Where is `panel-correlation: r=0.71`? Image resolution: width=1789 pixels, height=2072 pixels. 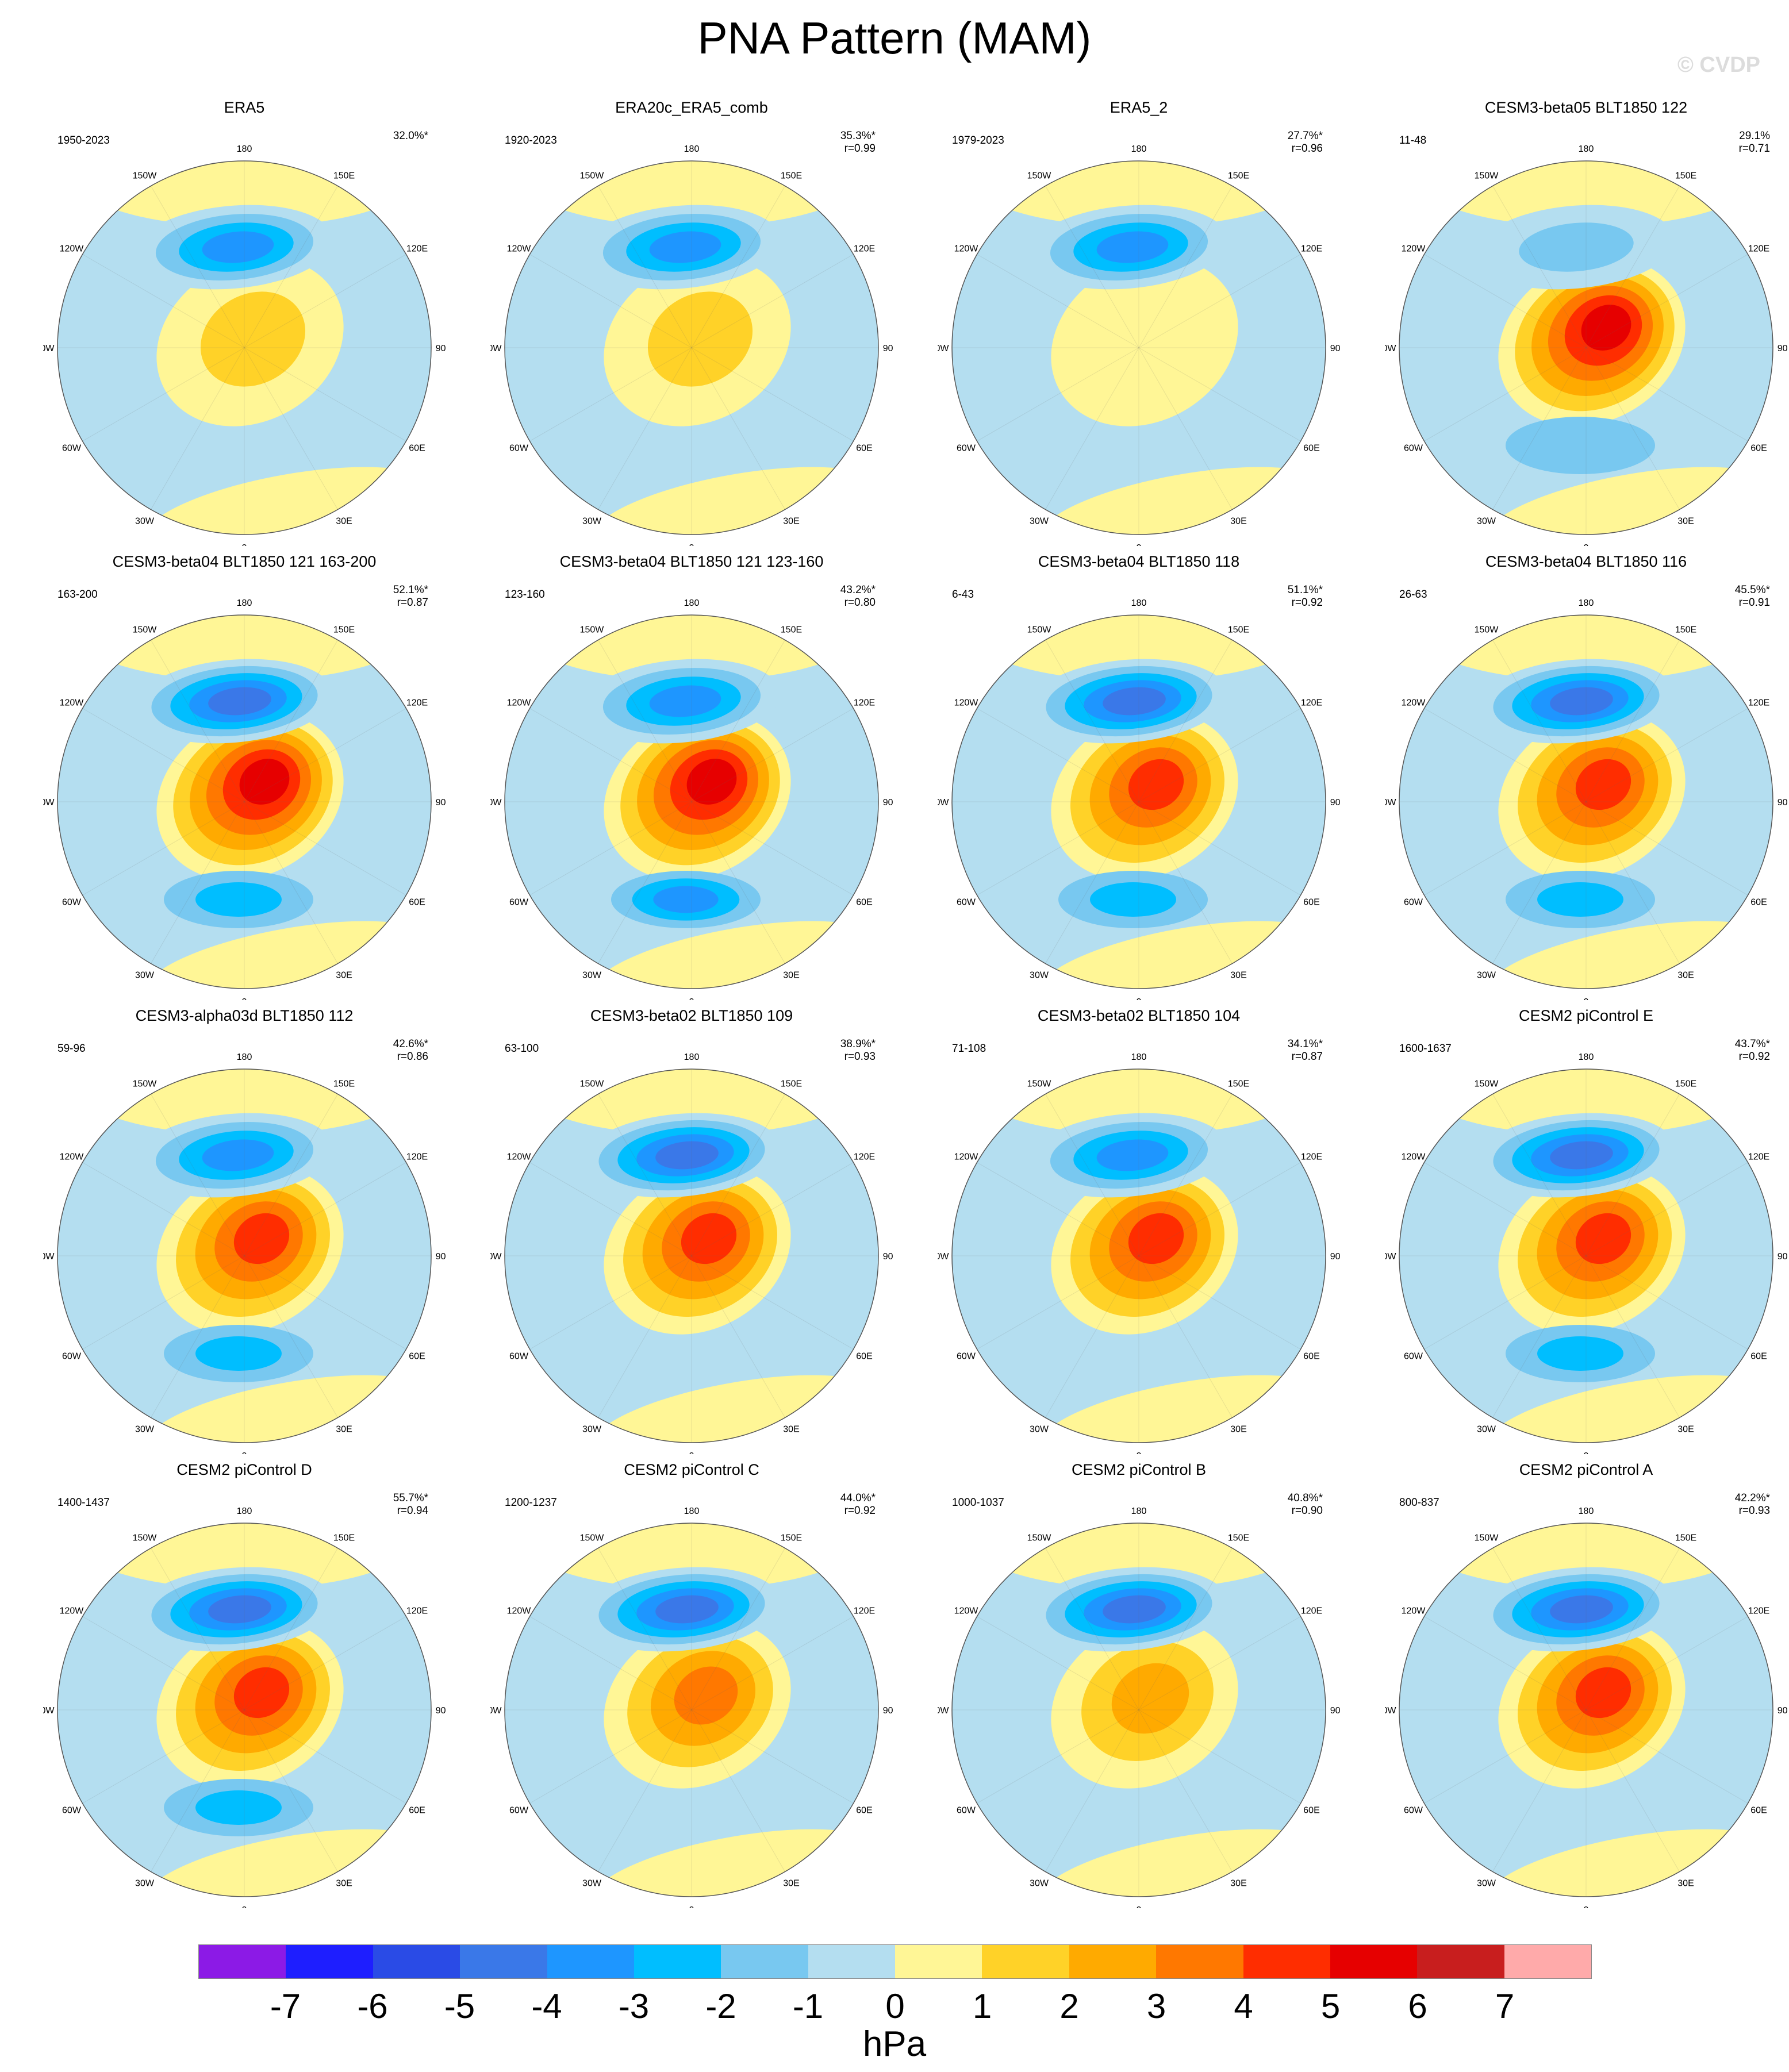
panel-correlation: r=0.71 is located at coordinates (1754, 149).